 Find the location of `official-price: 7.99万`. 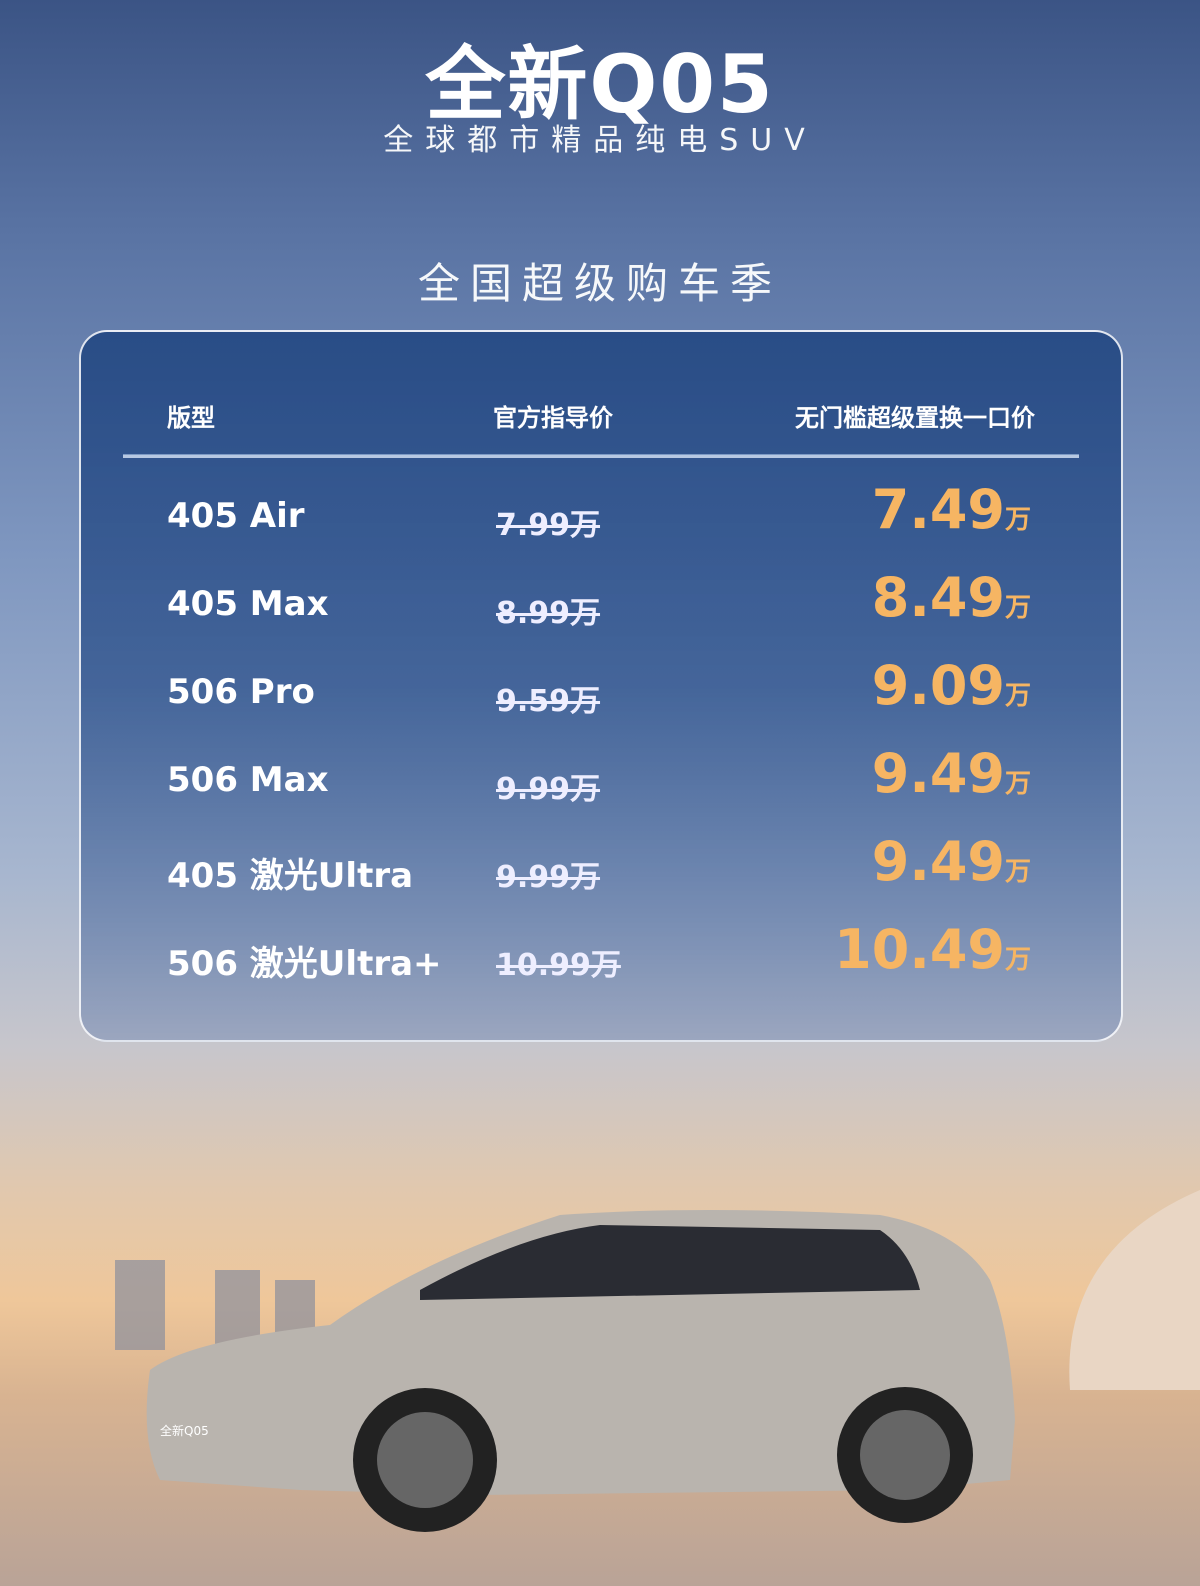

official-price: 7.99万 is located at coordinates (548, 525).